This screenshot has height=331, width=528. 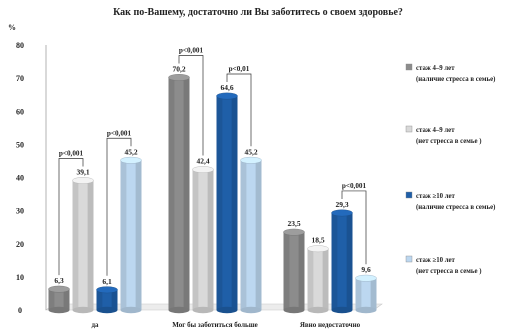 What do you see at coordinates (450, 201) in the screenshot?
I see `legend-item: стаж ≥10 лет (наличие стресса в семье)` at bounding box center [450, 201].